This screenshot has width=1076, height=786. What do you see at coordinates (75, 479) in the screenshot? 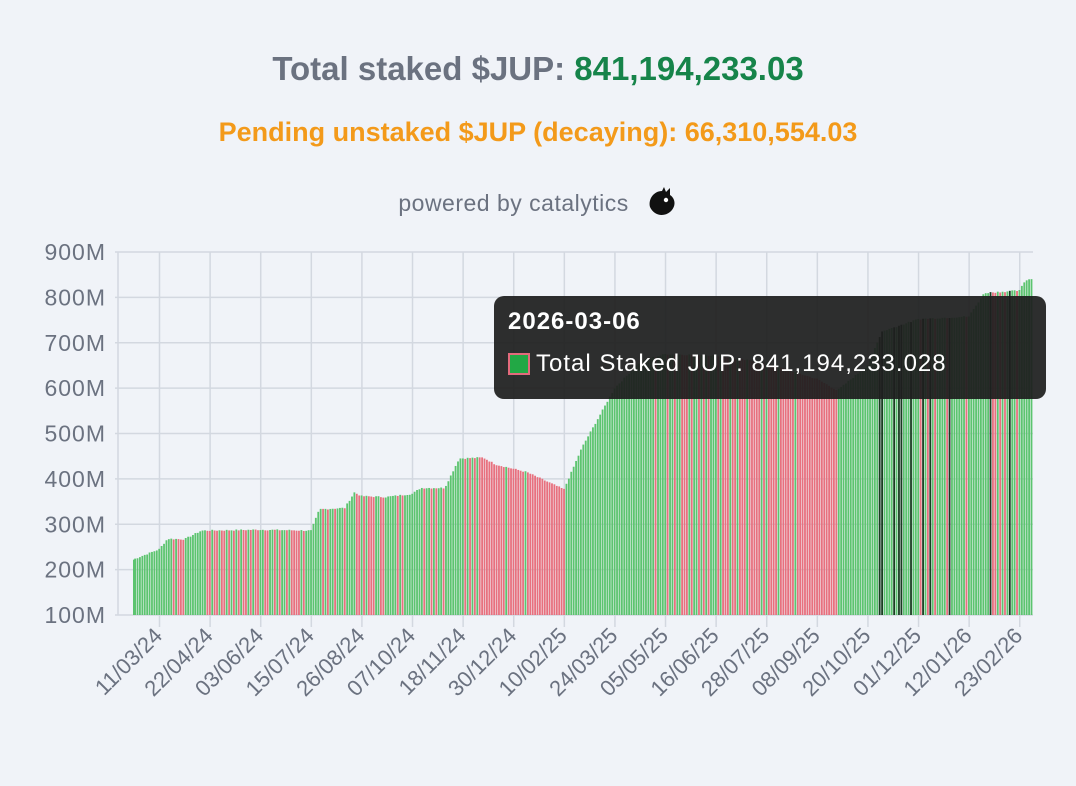
I see `y-tick-label: 400M` at bounding box center [75, 479].